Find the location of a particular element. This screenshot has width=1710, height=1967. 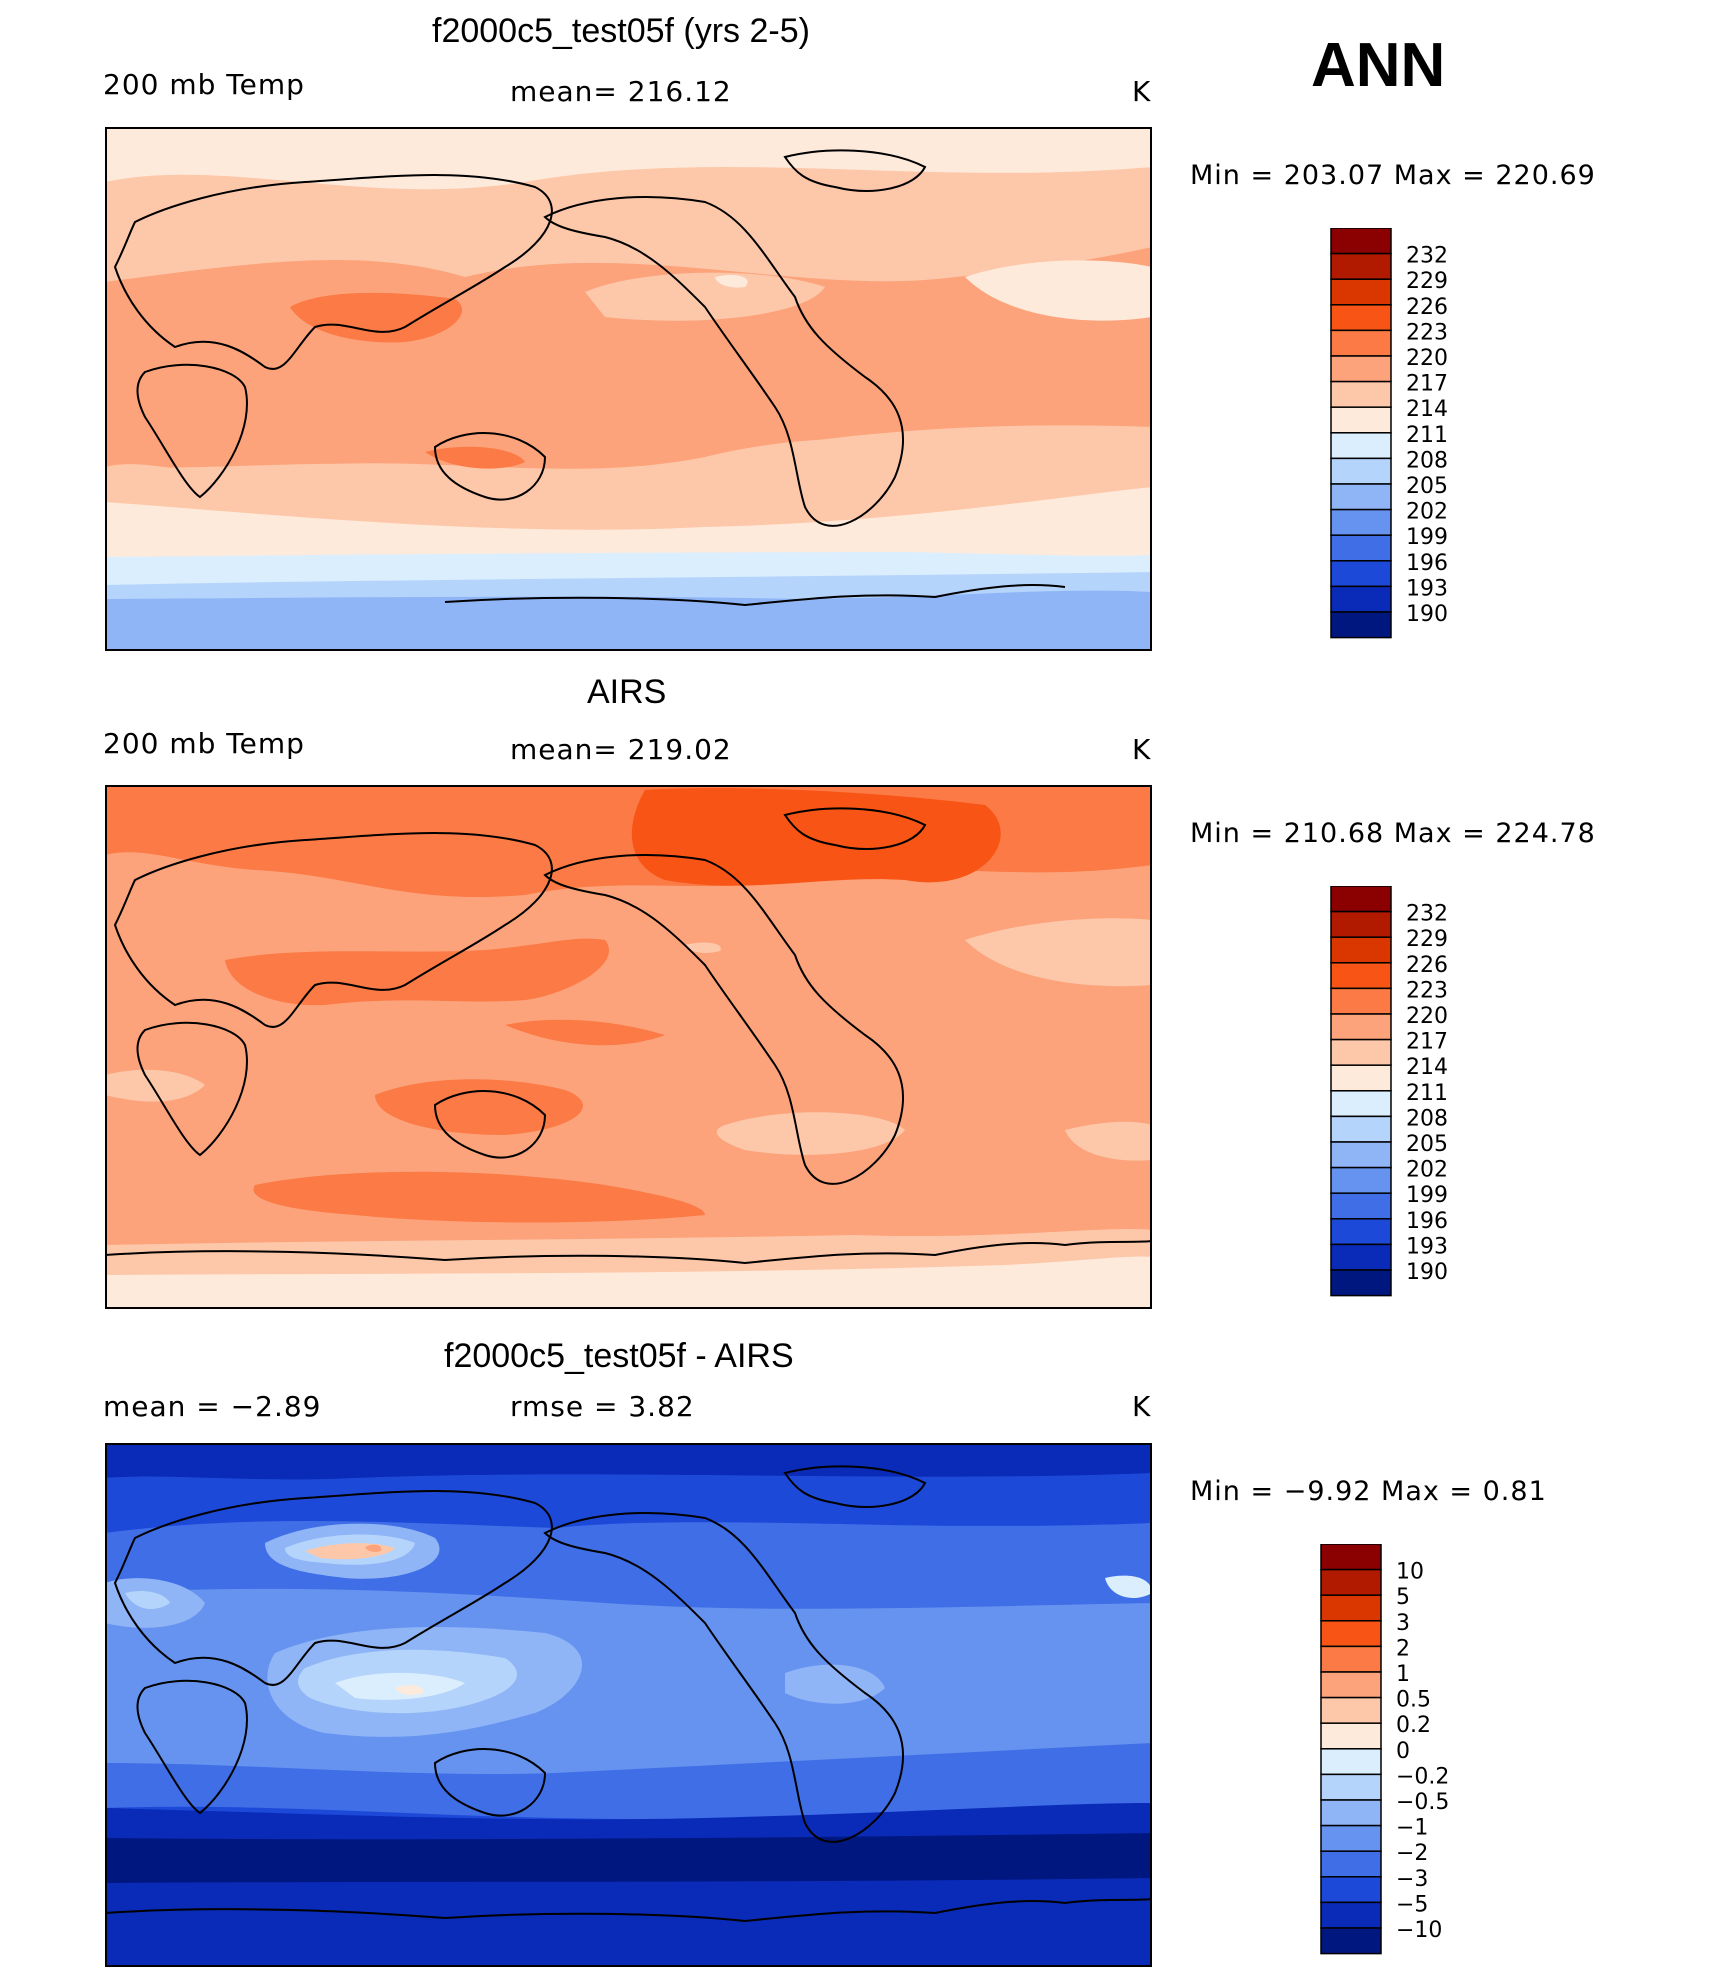

colorbar-1-tick-label: 190 is located at coordinates (1427, 614).